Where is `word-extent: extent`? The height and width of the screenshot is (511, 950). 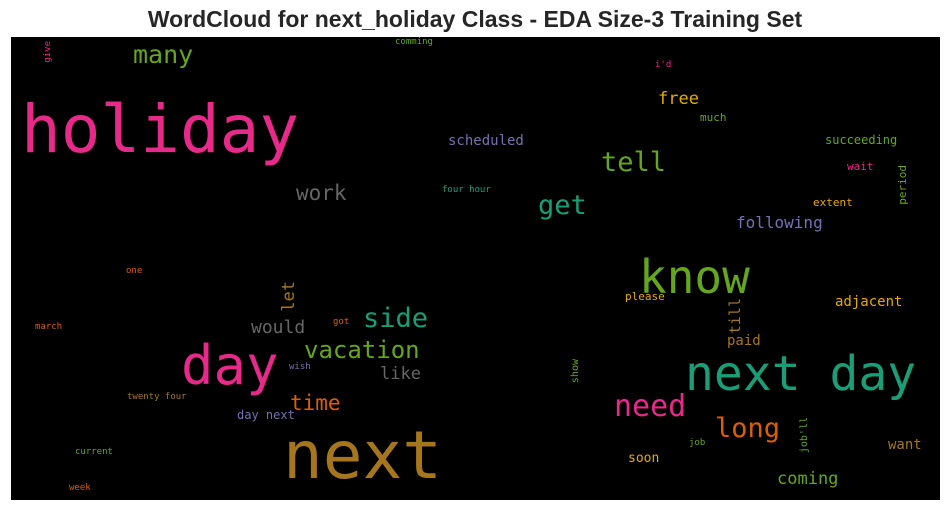
word-extent: extent is located at coordinates (833, 202).